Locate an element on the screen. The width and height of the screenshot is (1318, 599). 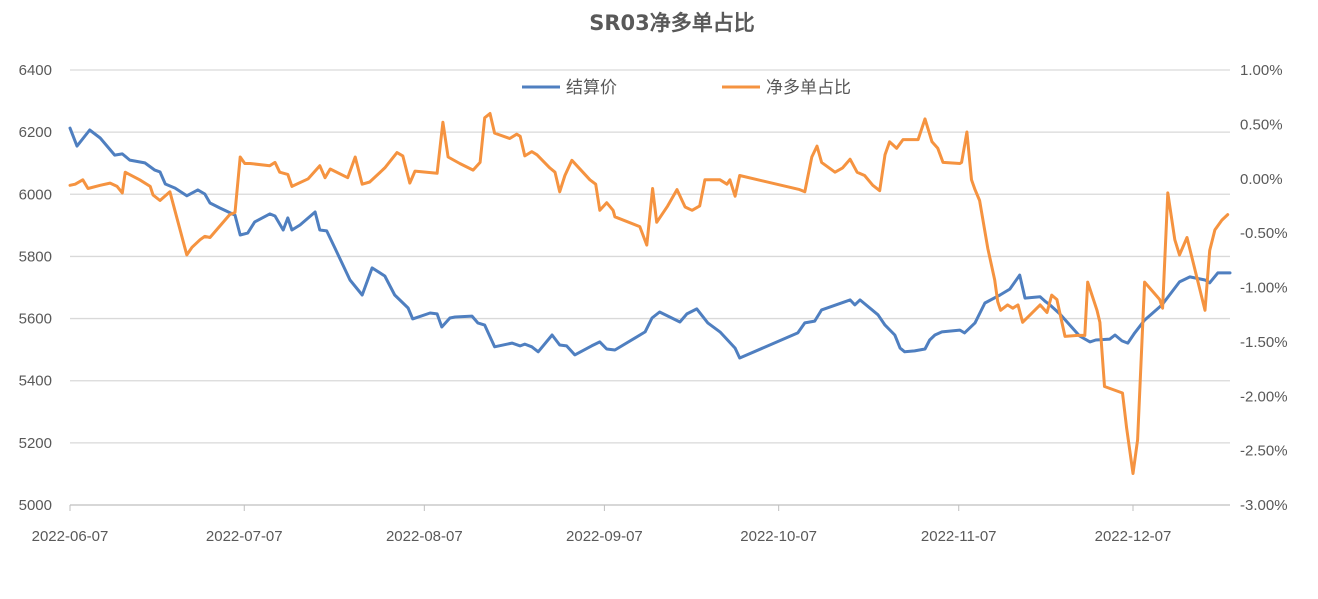
right-y-tick-label: -0.50% is located at coordinates (1264, 233).